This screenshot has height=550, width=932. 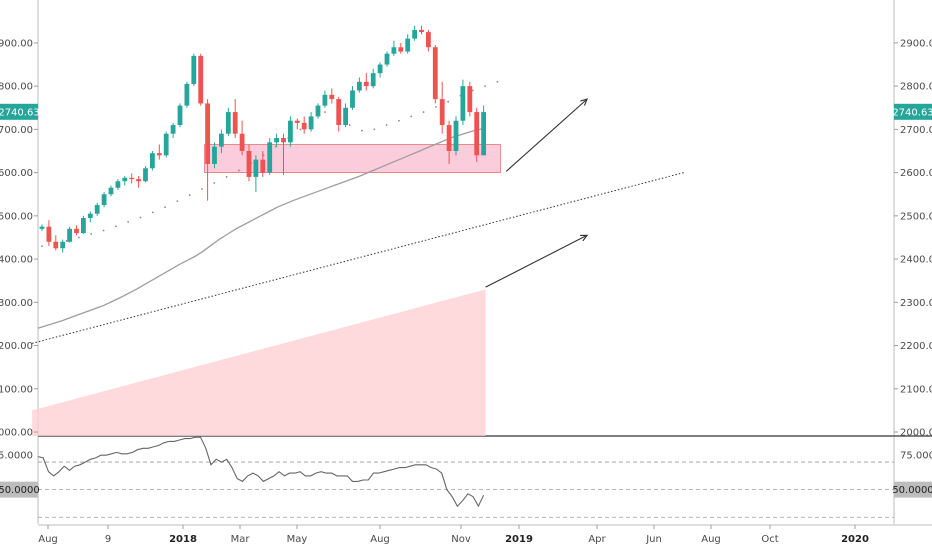 What do you see at coordinates (16, 456) in the screenshot?
I see `rsi-tick-label-left: 75.0000` at bounding box center [16, 456].